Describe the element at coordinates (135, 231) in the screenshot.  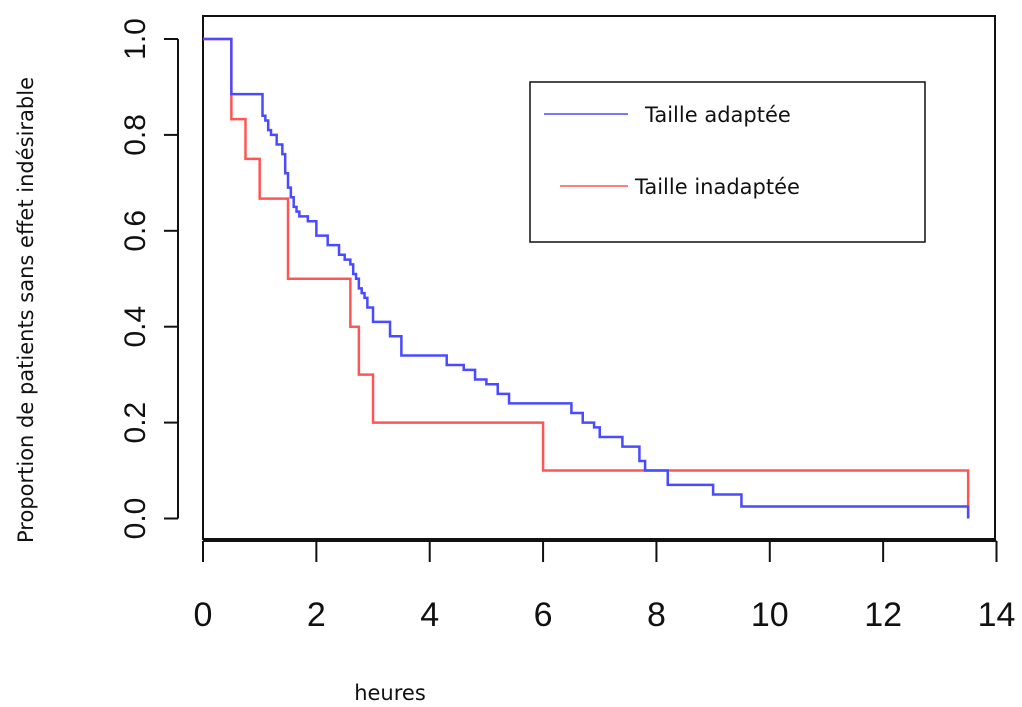
I see `y-tick-label: 0.6` at that location.